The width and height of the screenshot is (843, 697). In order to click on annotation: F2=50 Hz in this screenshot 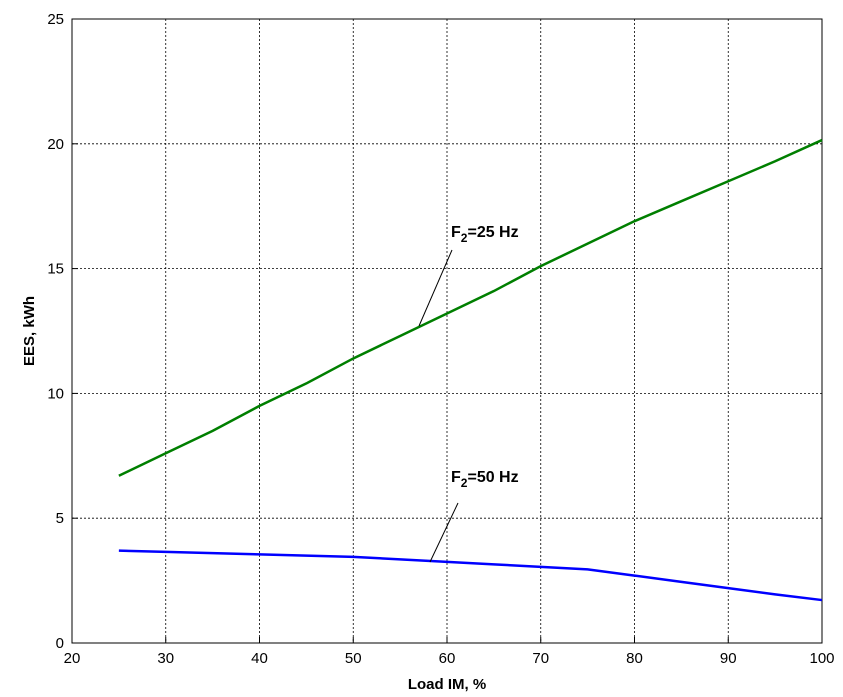, I will do `click(485, 479)`.